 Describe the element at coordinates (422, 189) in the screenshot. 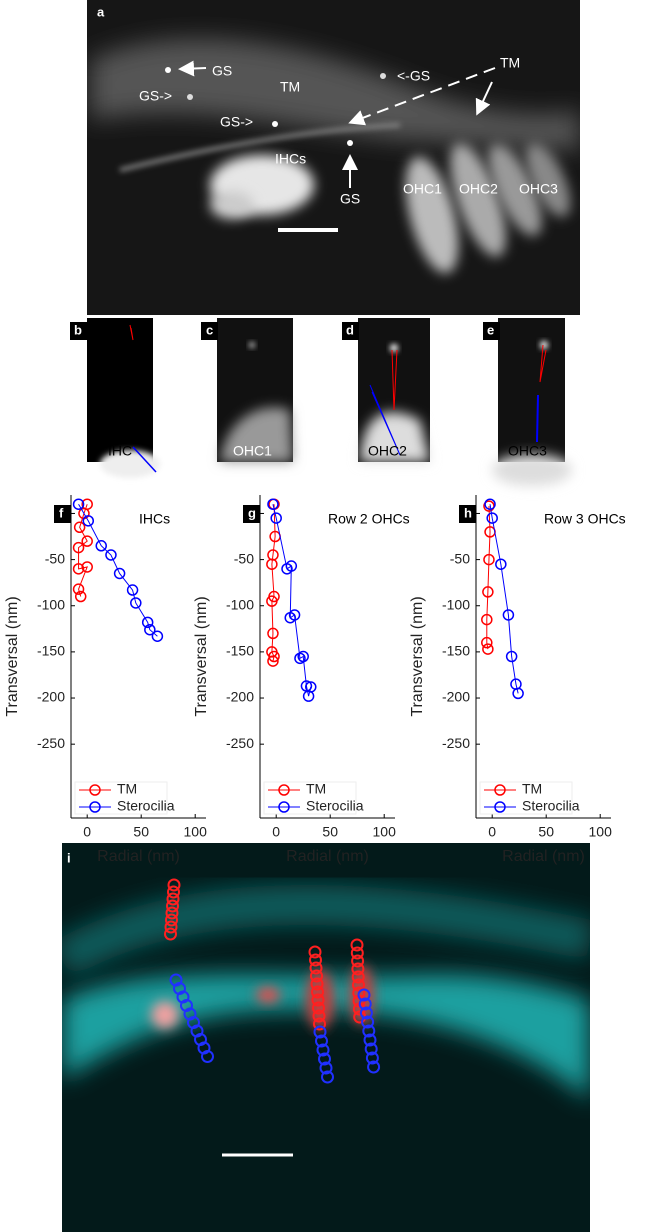

I see `annotation: OHC1` at that location.